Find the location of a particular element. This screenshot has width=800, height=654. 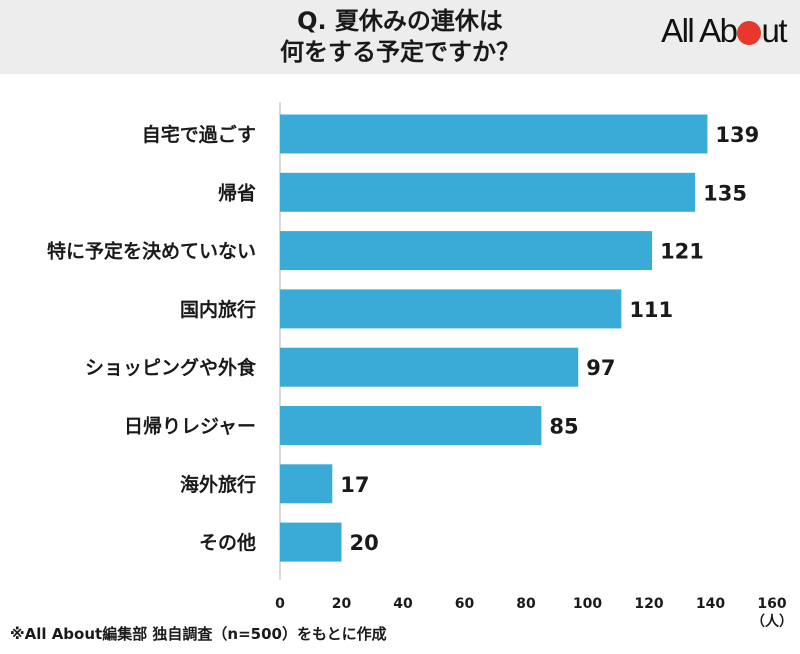

header-band: Q. 夏休みの連休は 何をする予定ですか？ All Ab ut is located at coordinates (400, 37).